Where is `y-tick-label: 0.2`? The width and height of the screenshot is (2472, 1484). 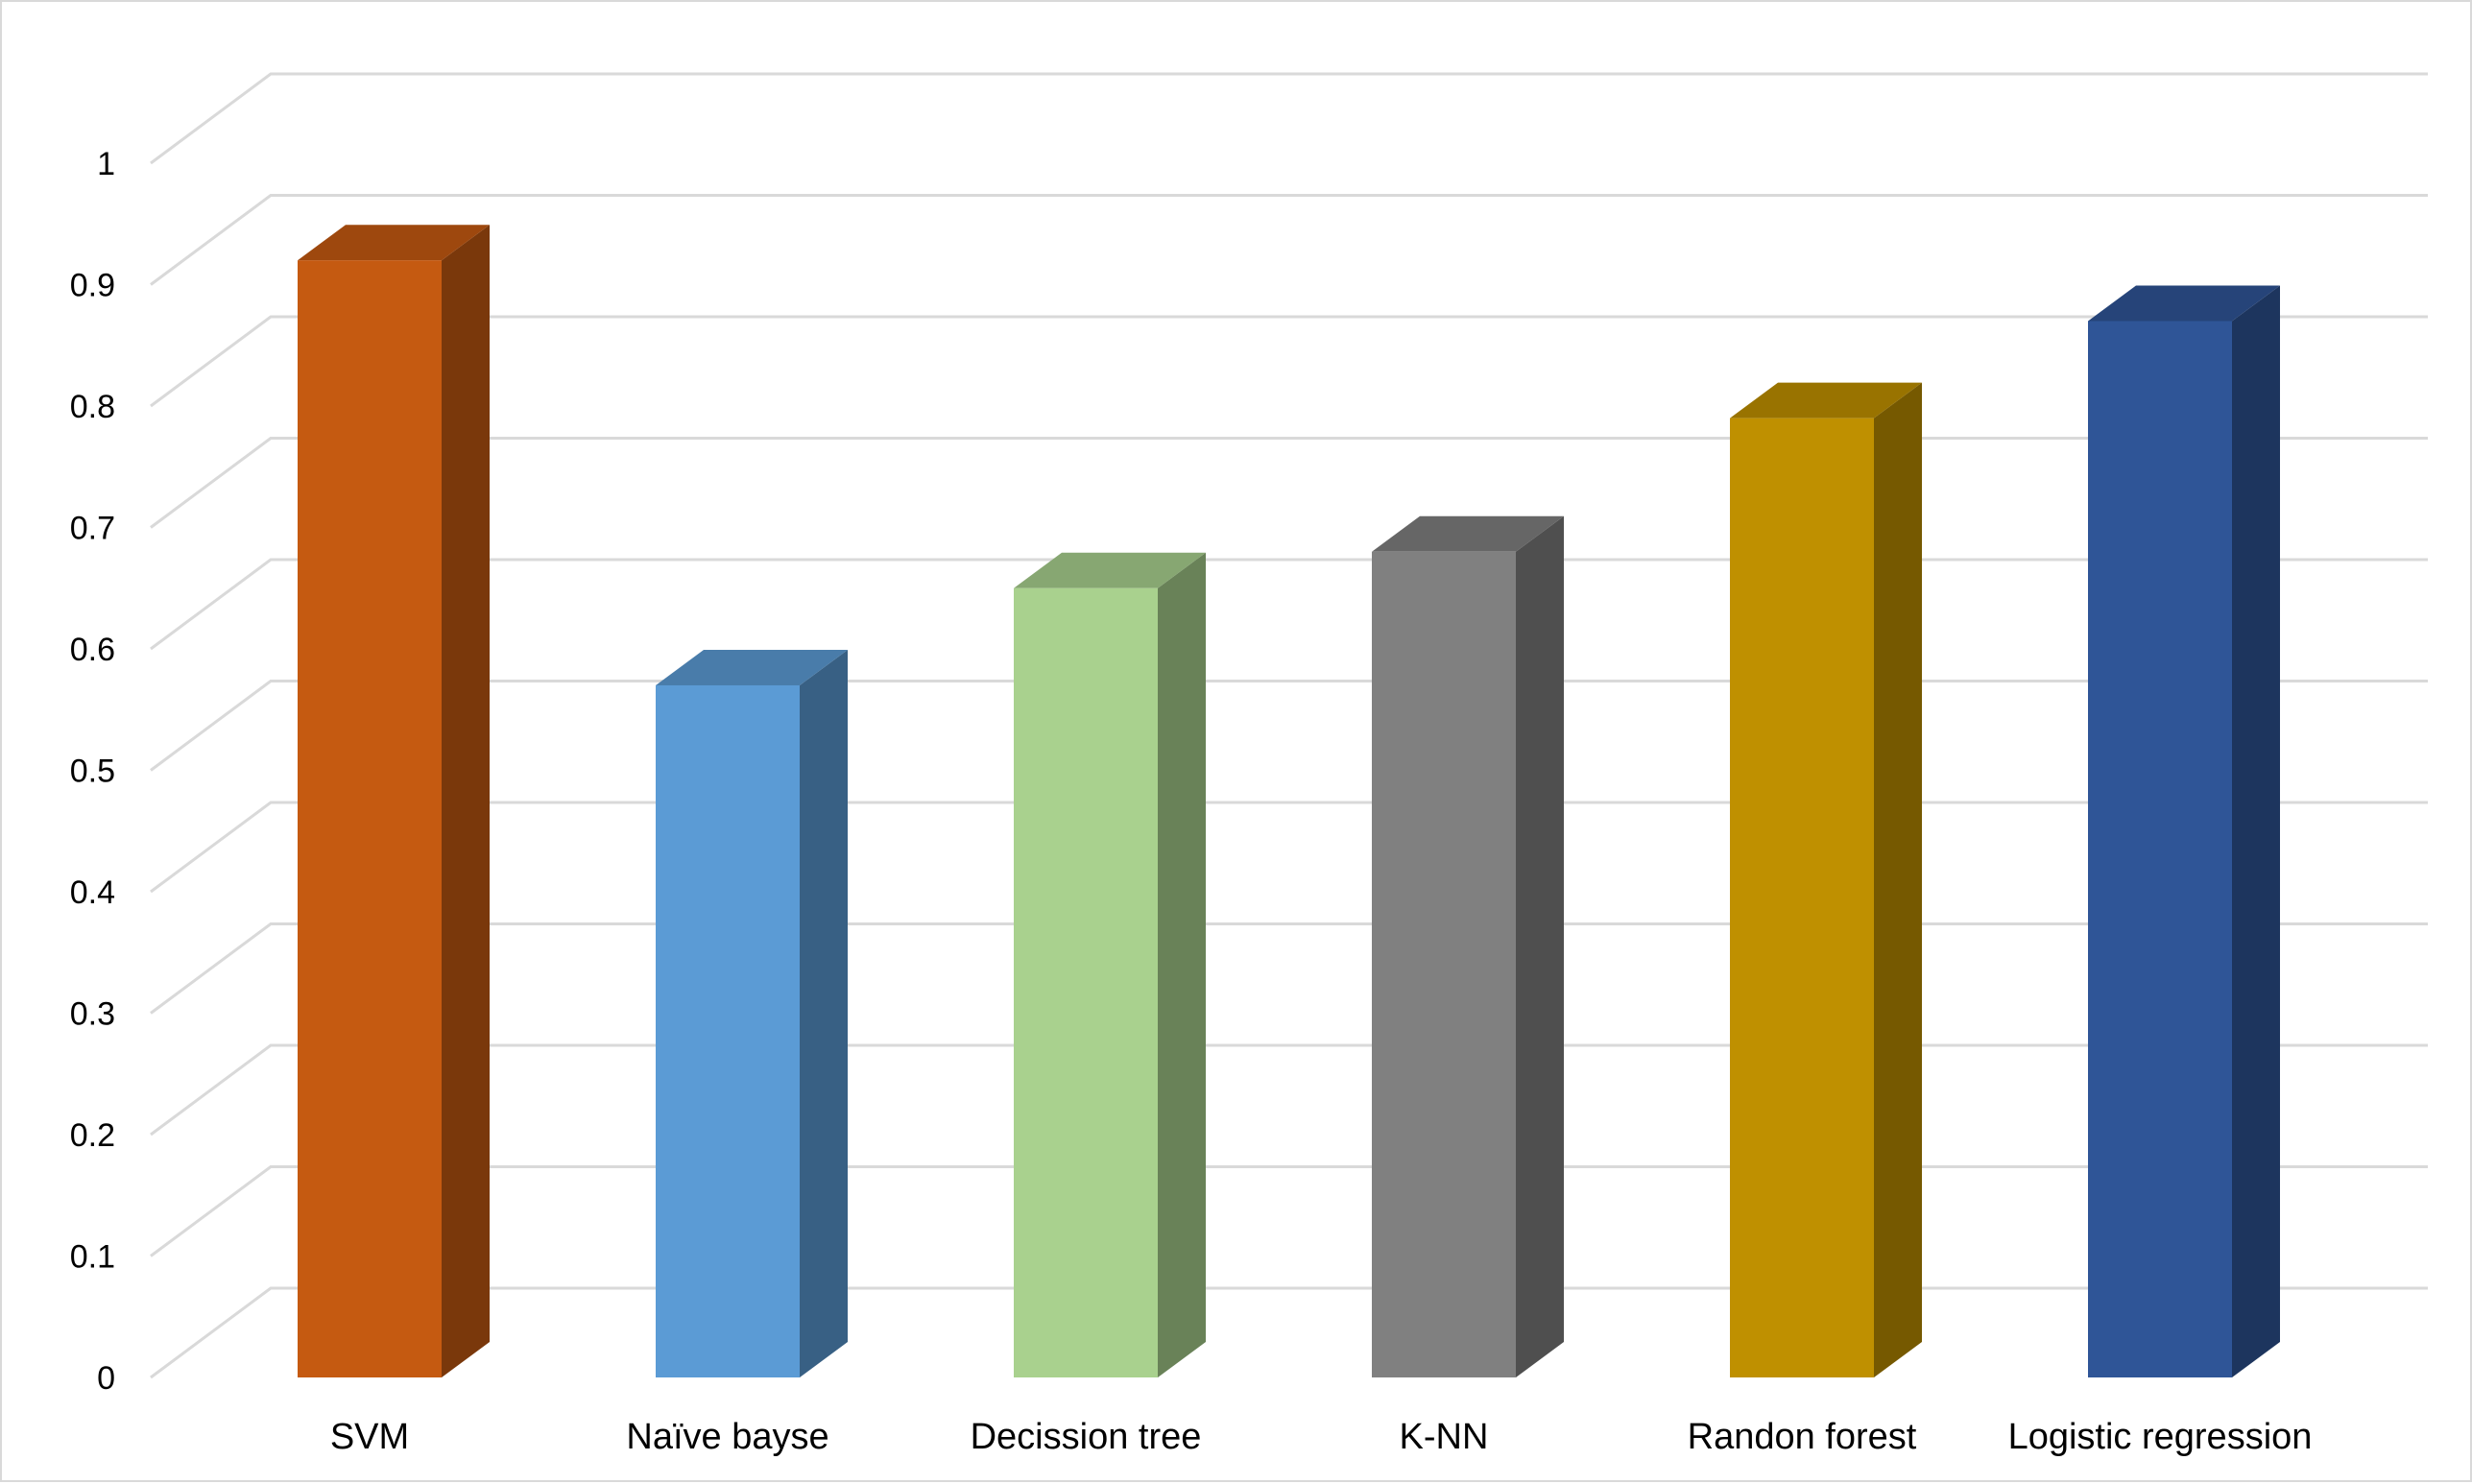
y-tick-label: 0.2 is located at coordinates (92, 1135).